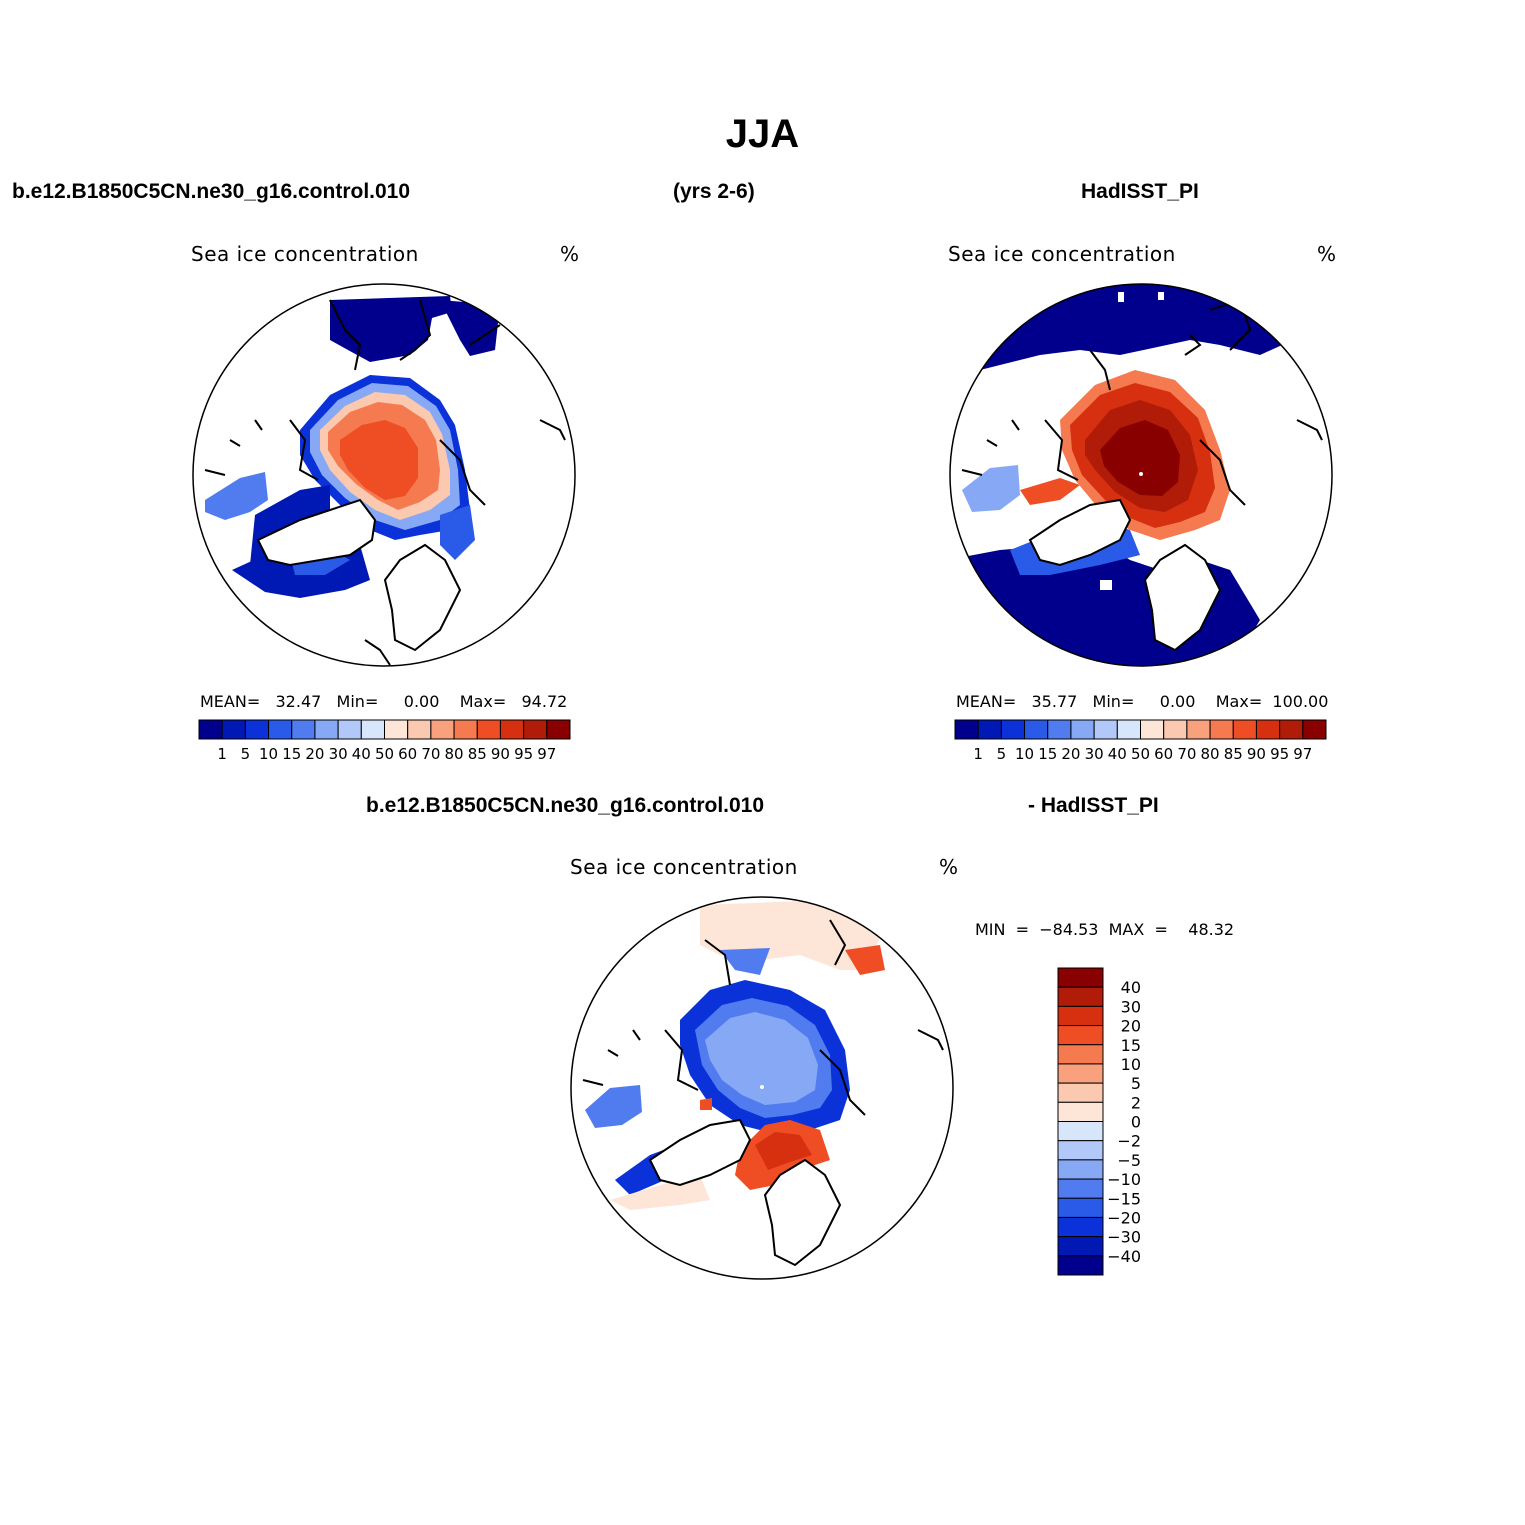 Image resolution: width=1525 pixels, height=1525 pixels. What do you see at coordinates (1062, 254) in the screenshot?
I see `obs-var-title: Sea ice concentration` at bounding box center [1062, 254].